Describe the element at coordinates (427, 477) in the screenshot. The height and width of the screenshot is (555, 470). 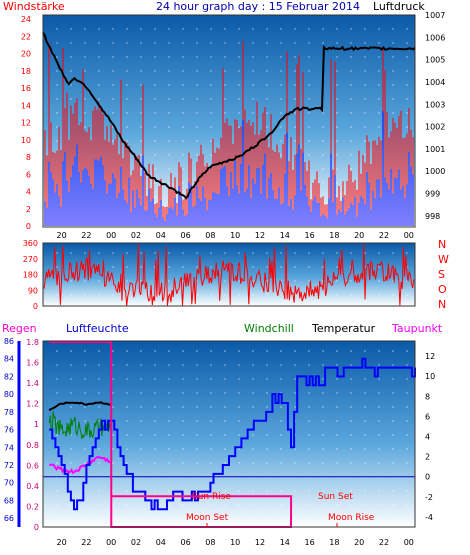
I see `temperature-tick-label: 0` at that location.